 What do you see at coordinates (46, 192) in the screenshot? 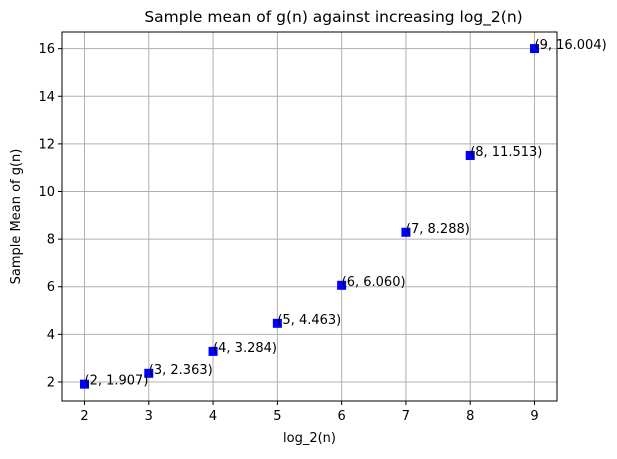
I see `y-tick-label: 10` at bounding box center [46, 192].